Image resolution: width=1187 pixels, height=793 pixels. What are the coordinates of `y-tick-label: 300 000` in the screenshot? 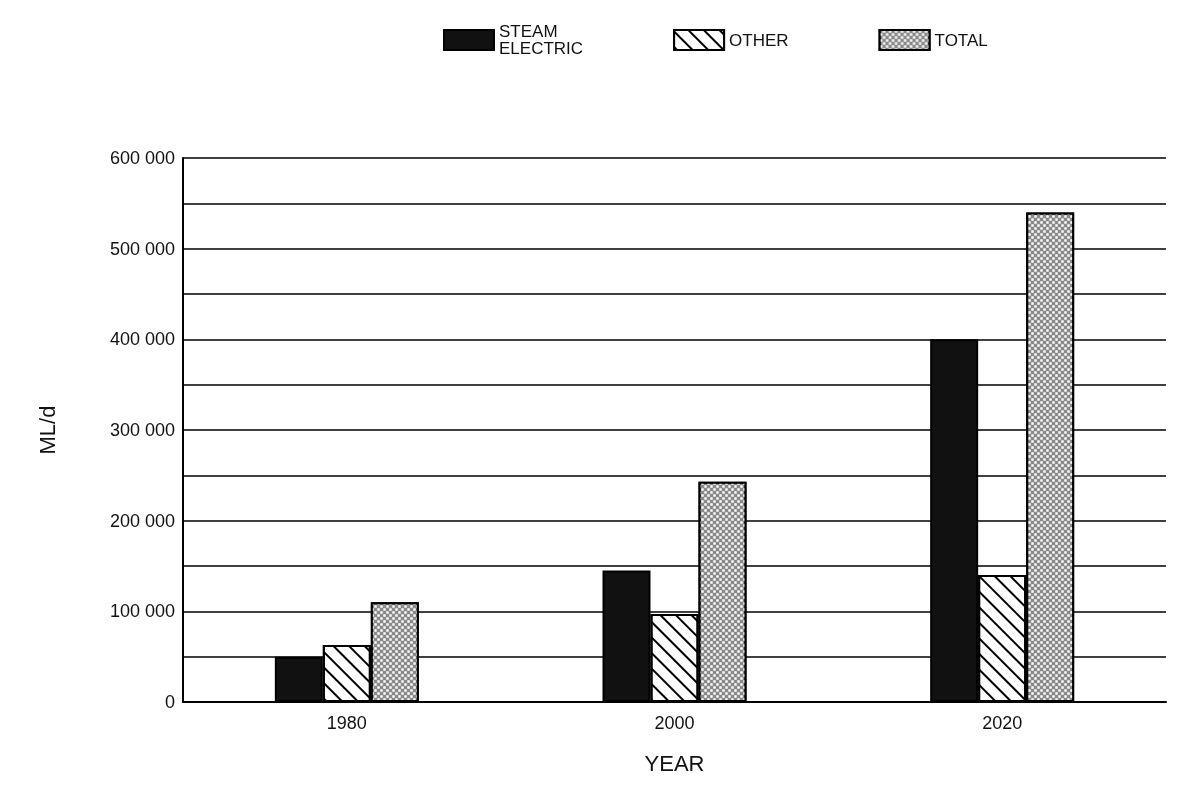 It's located at (142, 430).